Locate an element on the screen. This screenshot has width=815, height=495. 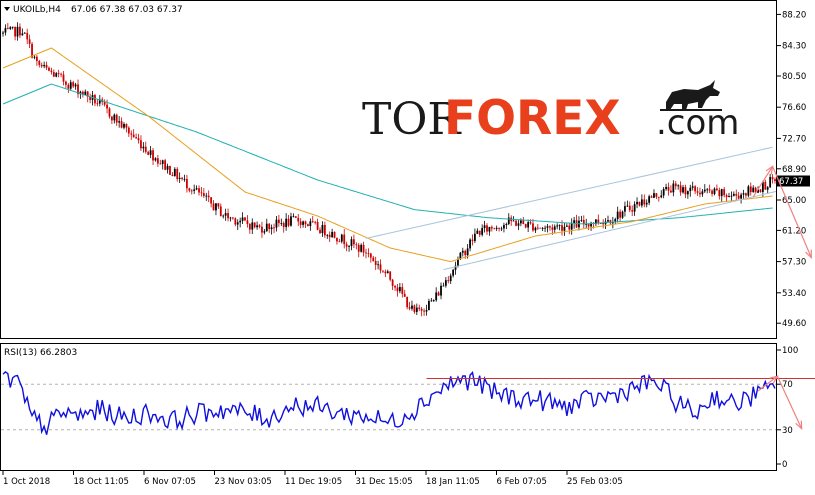
channel-lower-line is located at coordinates (609, 230).